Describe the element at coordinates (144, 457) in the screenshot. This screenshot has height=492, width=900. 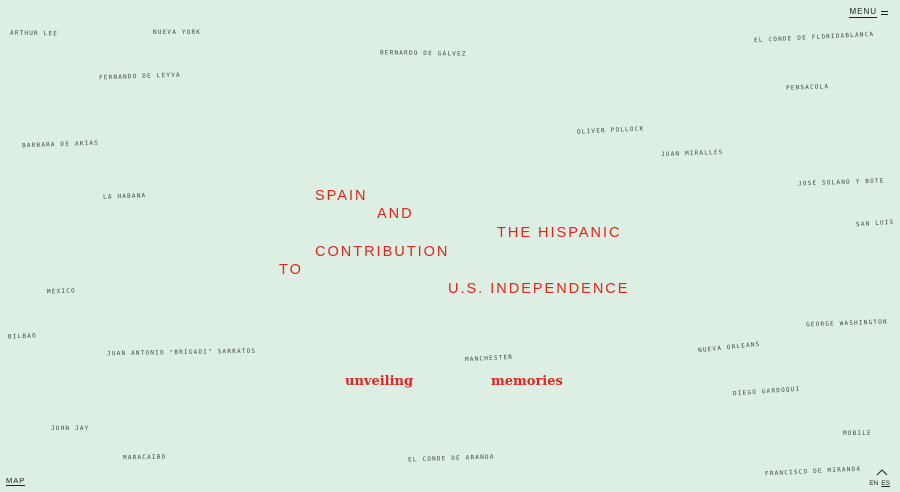
I see `place-label: Maracaibo` at that location.